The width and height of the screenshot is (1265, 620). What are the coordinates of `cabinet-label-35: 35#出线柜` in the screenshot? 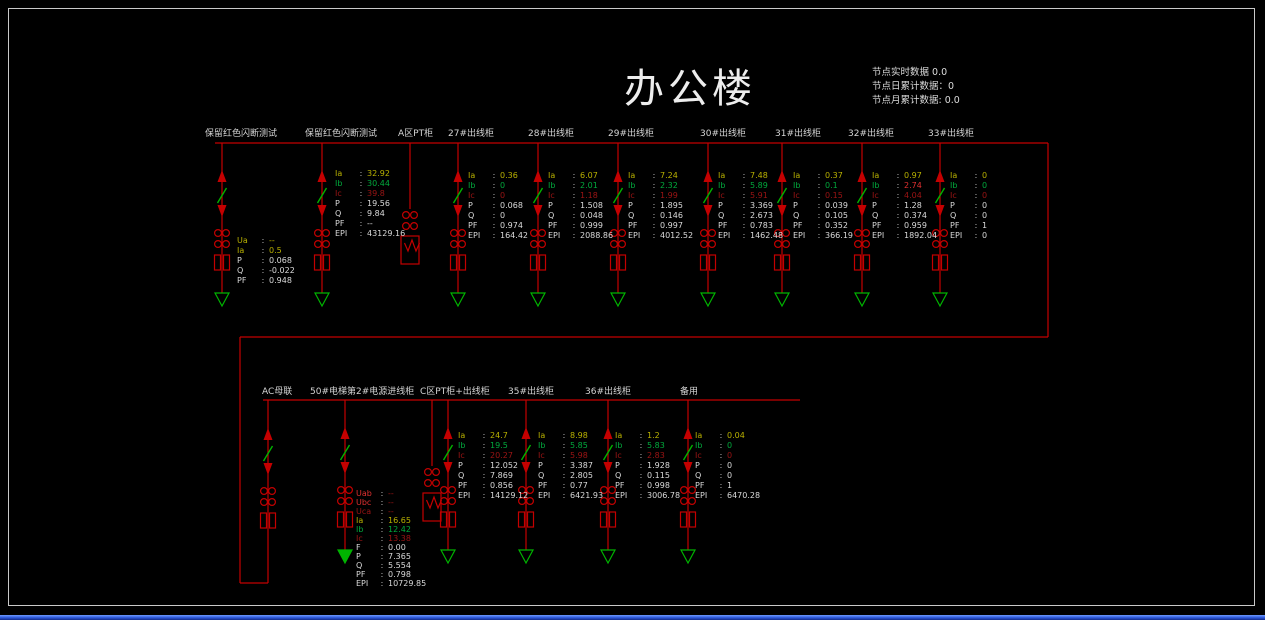 It's located at (531, 392).